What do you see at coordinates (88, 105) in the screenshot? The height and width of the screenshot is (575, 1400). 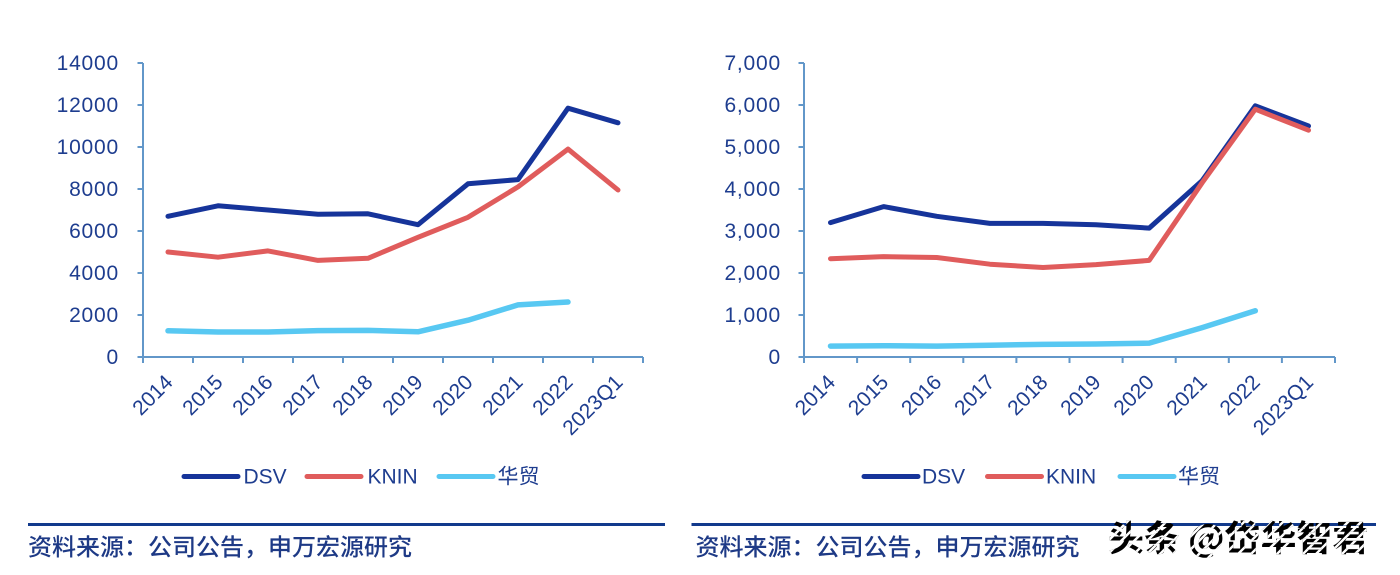 I see `svg-text: 12000` at bounding box center [88, 105].